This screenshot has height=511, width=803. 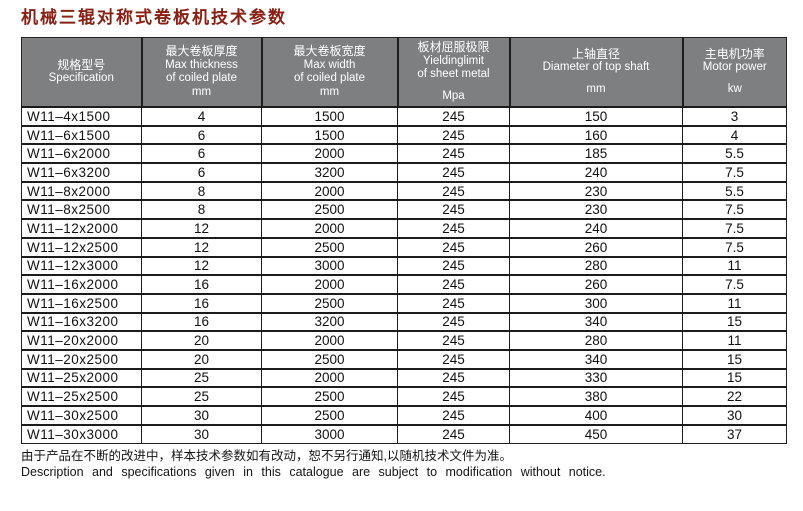 I want to click on spec-cell: W11–30x2500, so click(x=81, y=416).